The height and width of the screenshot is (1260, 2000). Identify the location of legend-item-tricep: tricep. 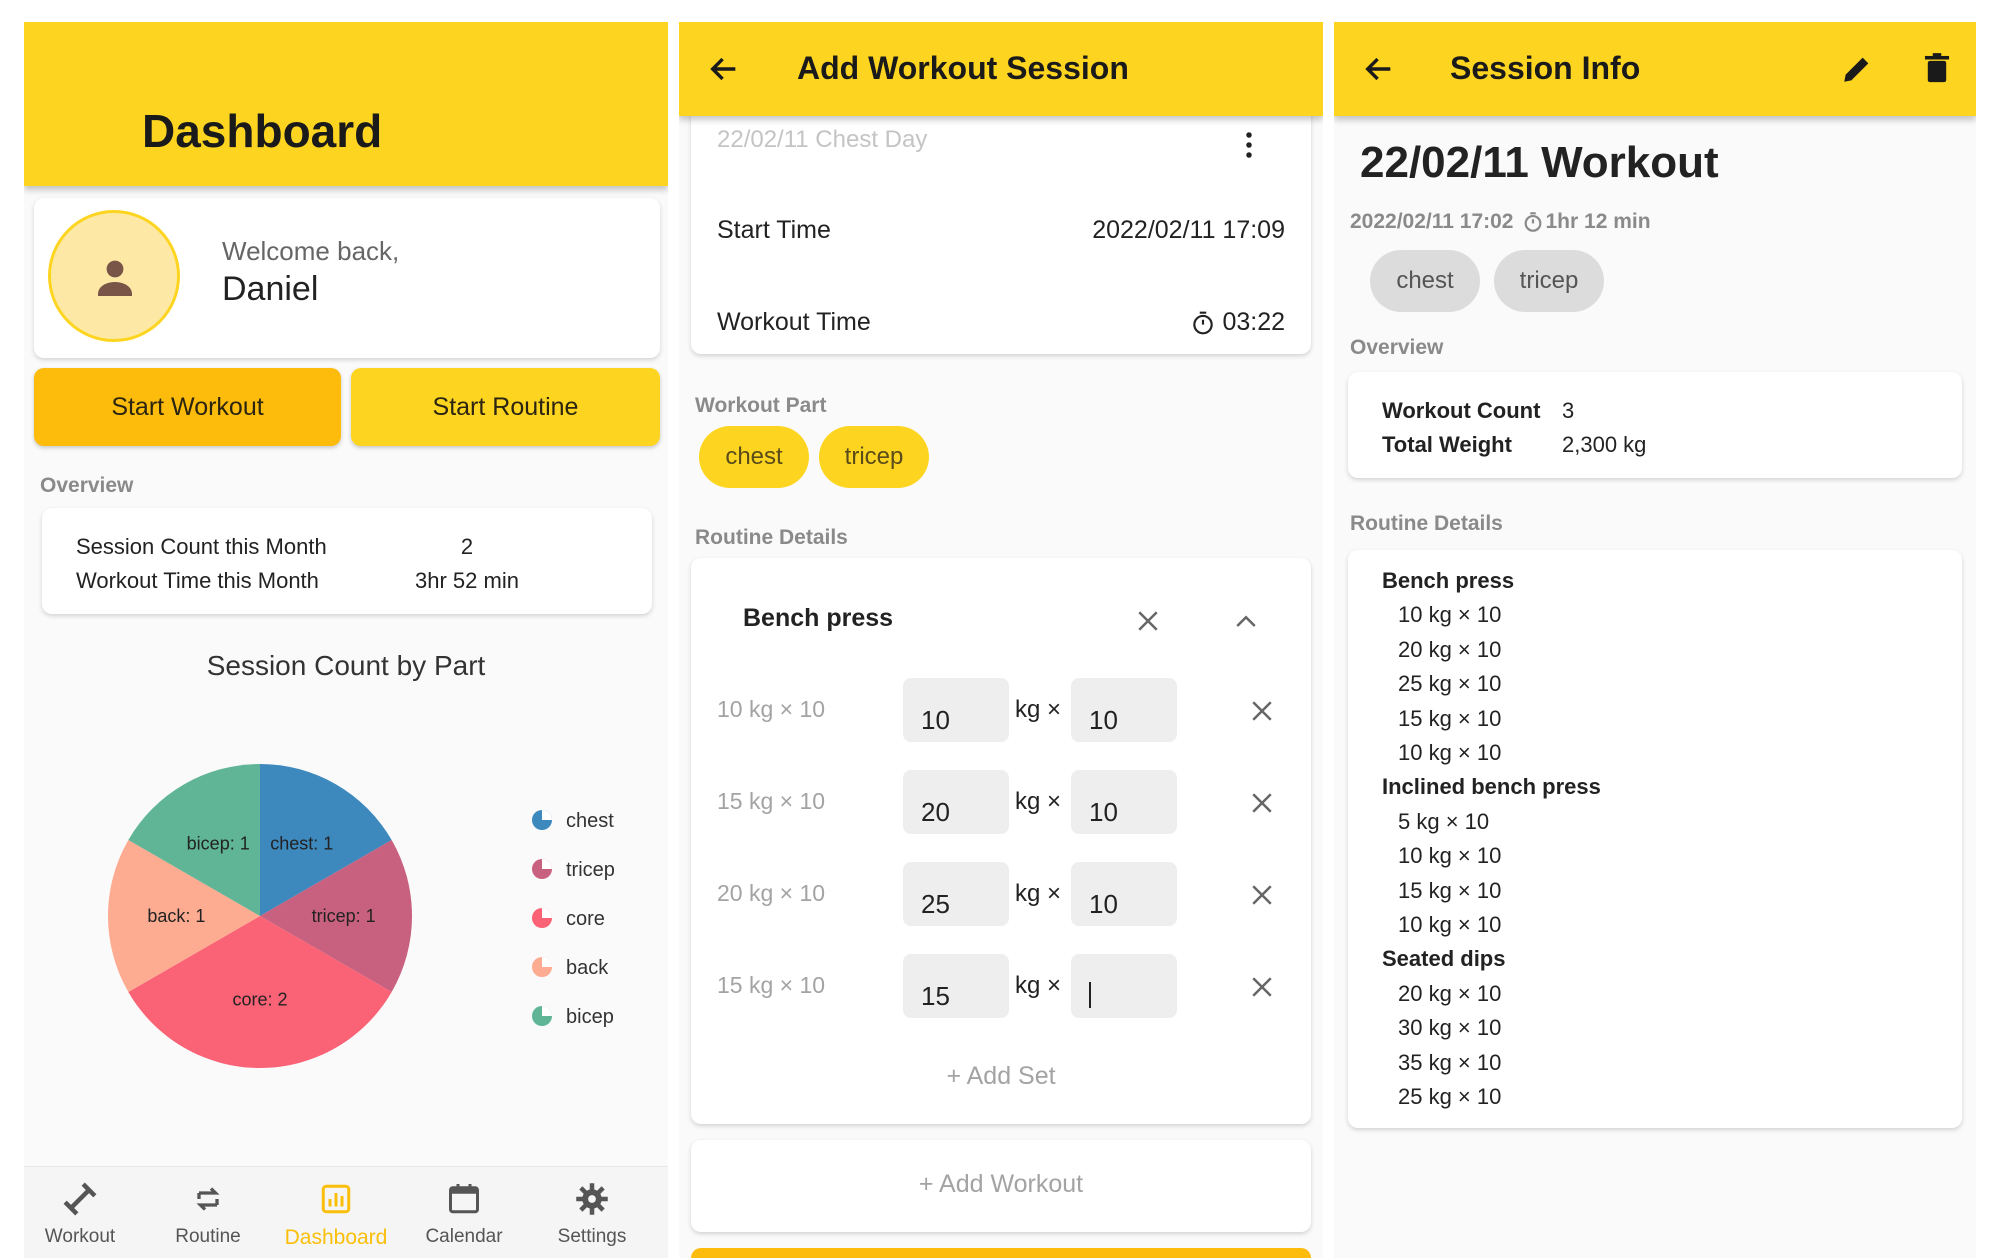
(573, 870).